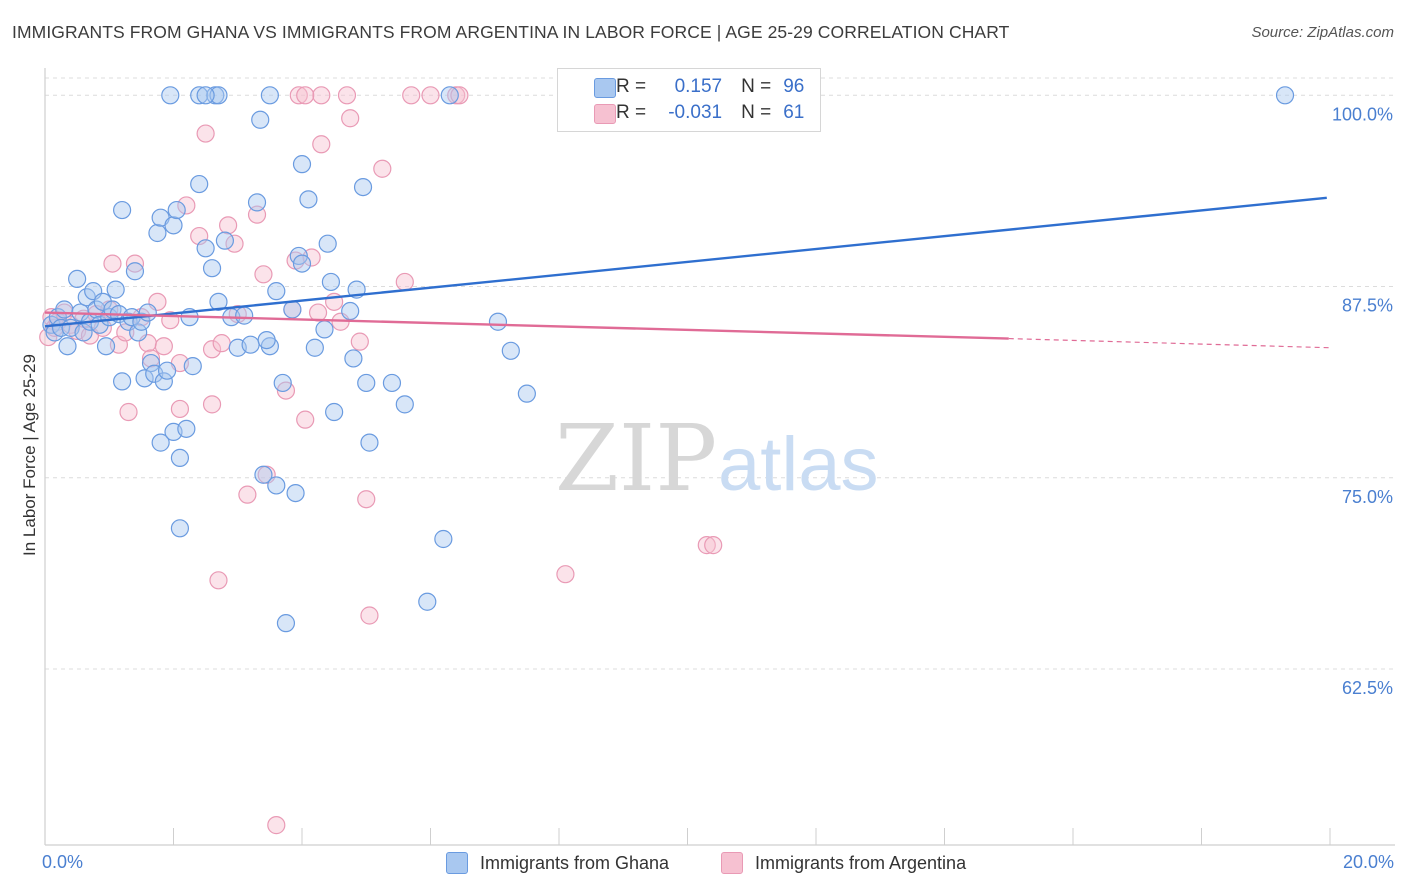 The image size is (1406, 892). I want to click on legend-swatch-ghana, so click(457, 863).